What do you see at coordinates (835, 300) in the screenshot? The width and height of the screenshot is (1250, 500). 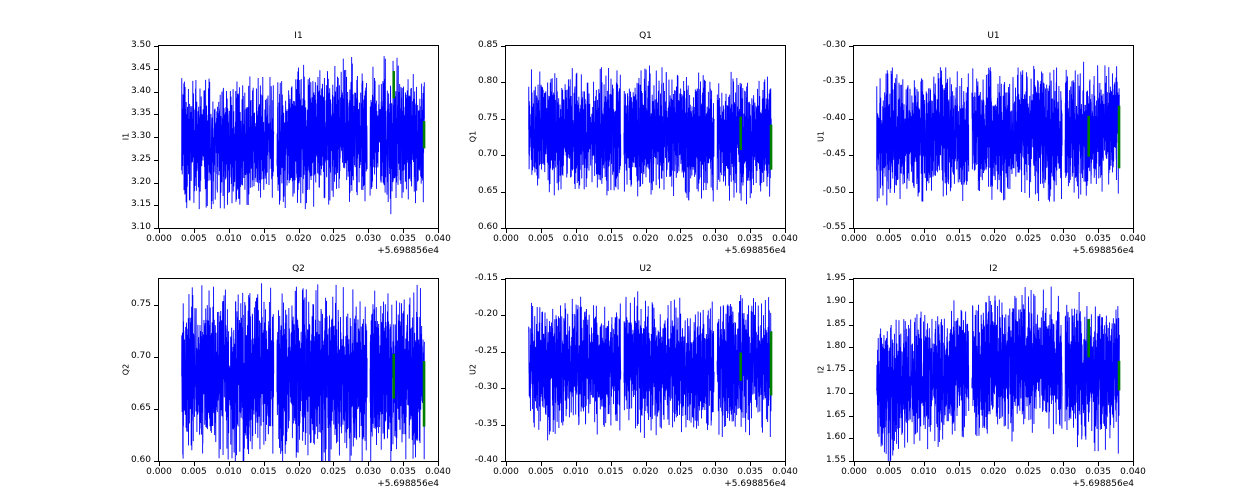 I see `y-tick-label: 1.90` at bounding box center [835, 300].